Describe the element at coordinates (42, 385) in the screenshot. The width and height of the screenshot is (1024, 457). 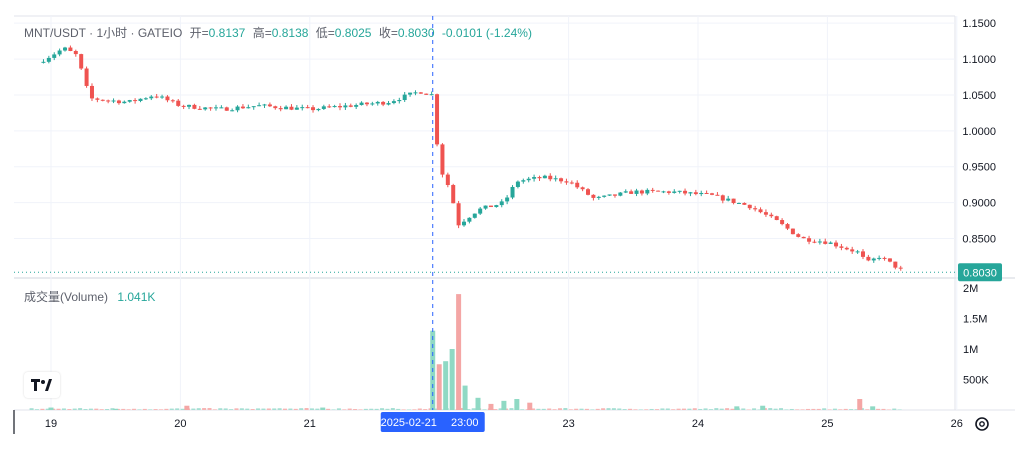
I see `tradingview-logo-icon` at that location.